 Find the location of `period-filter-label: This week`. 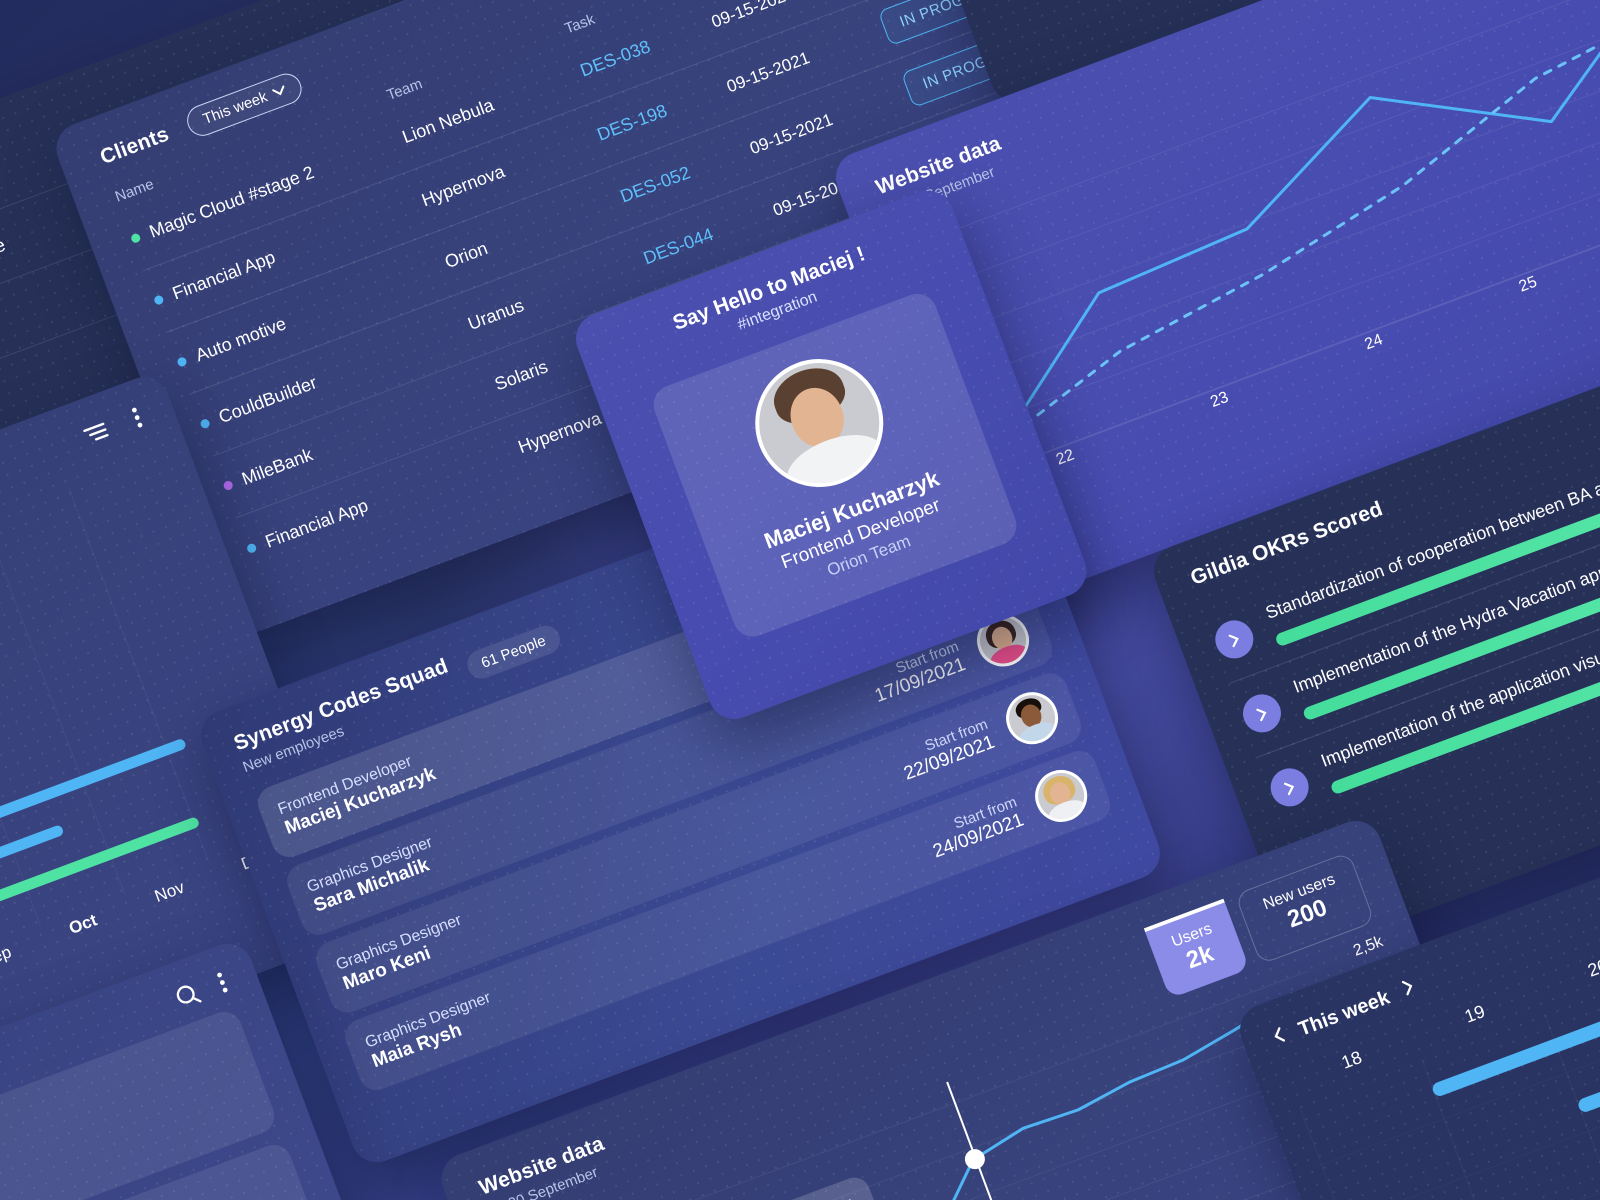

period-filter-label: This week is located at coordinates (235, 108).